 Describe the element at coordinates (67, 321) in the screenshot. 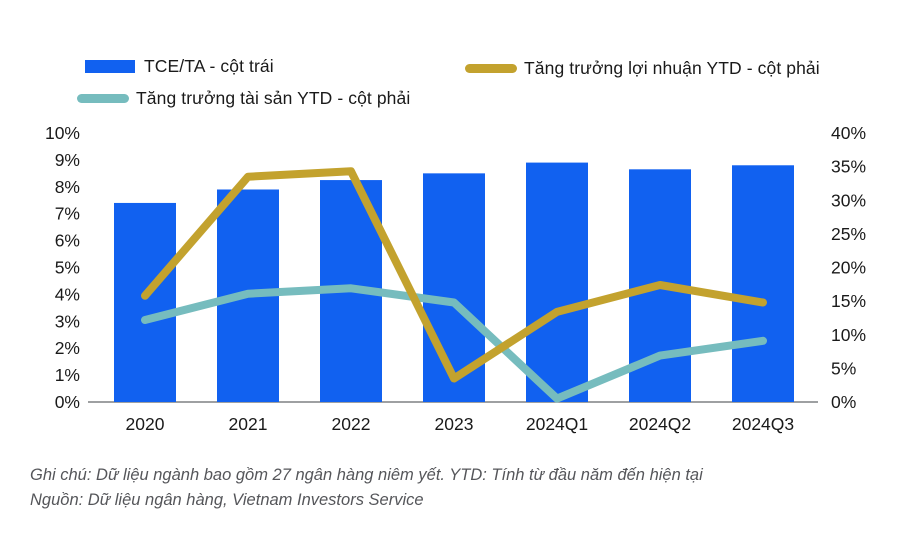

I see `left-axis-tick-label: 3%` at that location.